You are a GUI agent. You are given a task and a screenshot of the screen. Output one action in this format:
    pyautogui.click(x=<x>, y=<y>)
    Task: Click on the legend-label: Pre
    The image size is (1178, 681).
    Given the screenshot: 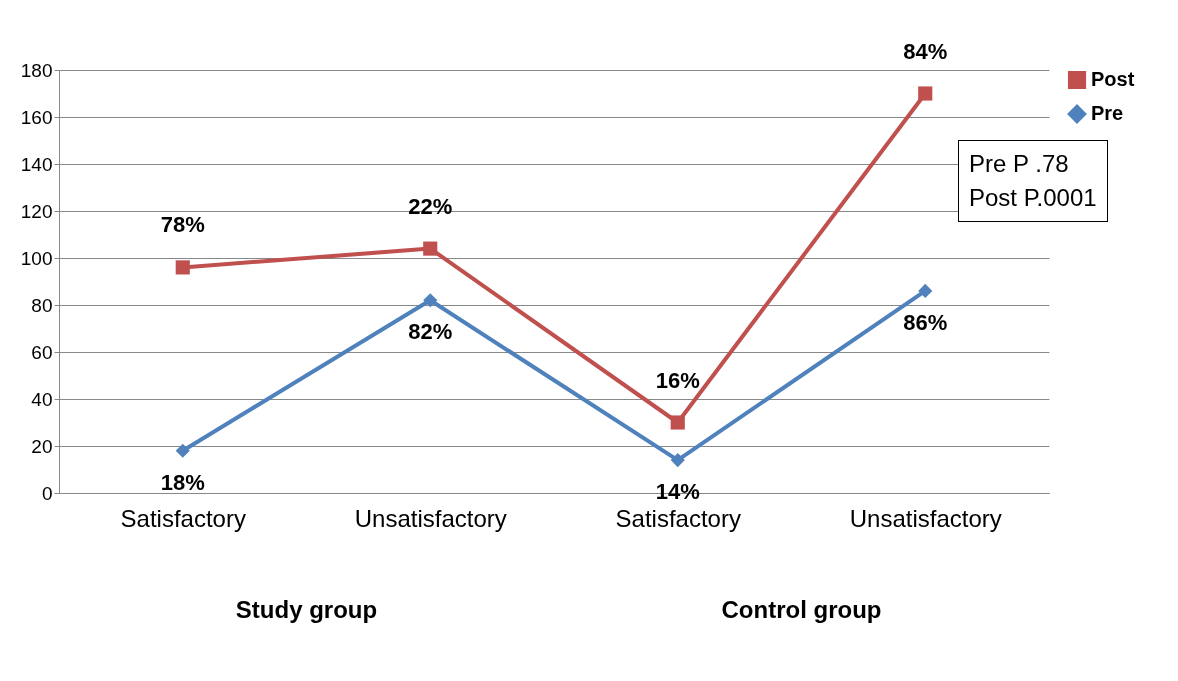 What is the action you would take?
    pyautogui.click(x=1107, y=113)
    